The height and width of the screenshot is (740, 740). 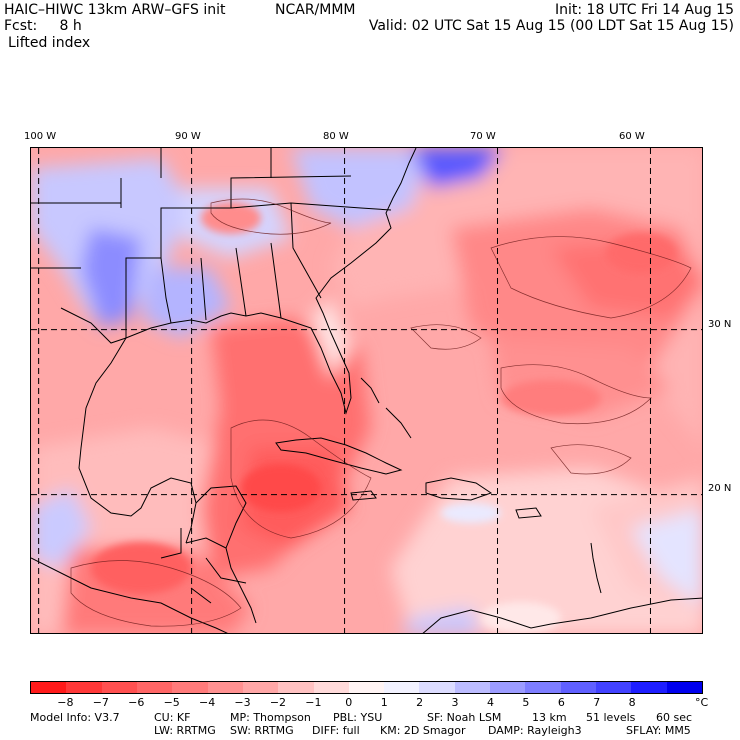 I want to click on footer-surface-layer: SFLAY: MM5, so click(x=658, y=730).